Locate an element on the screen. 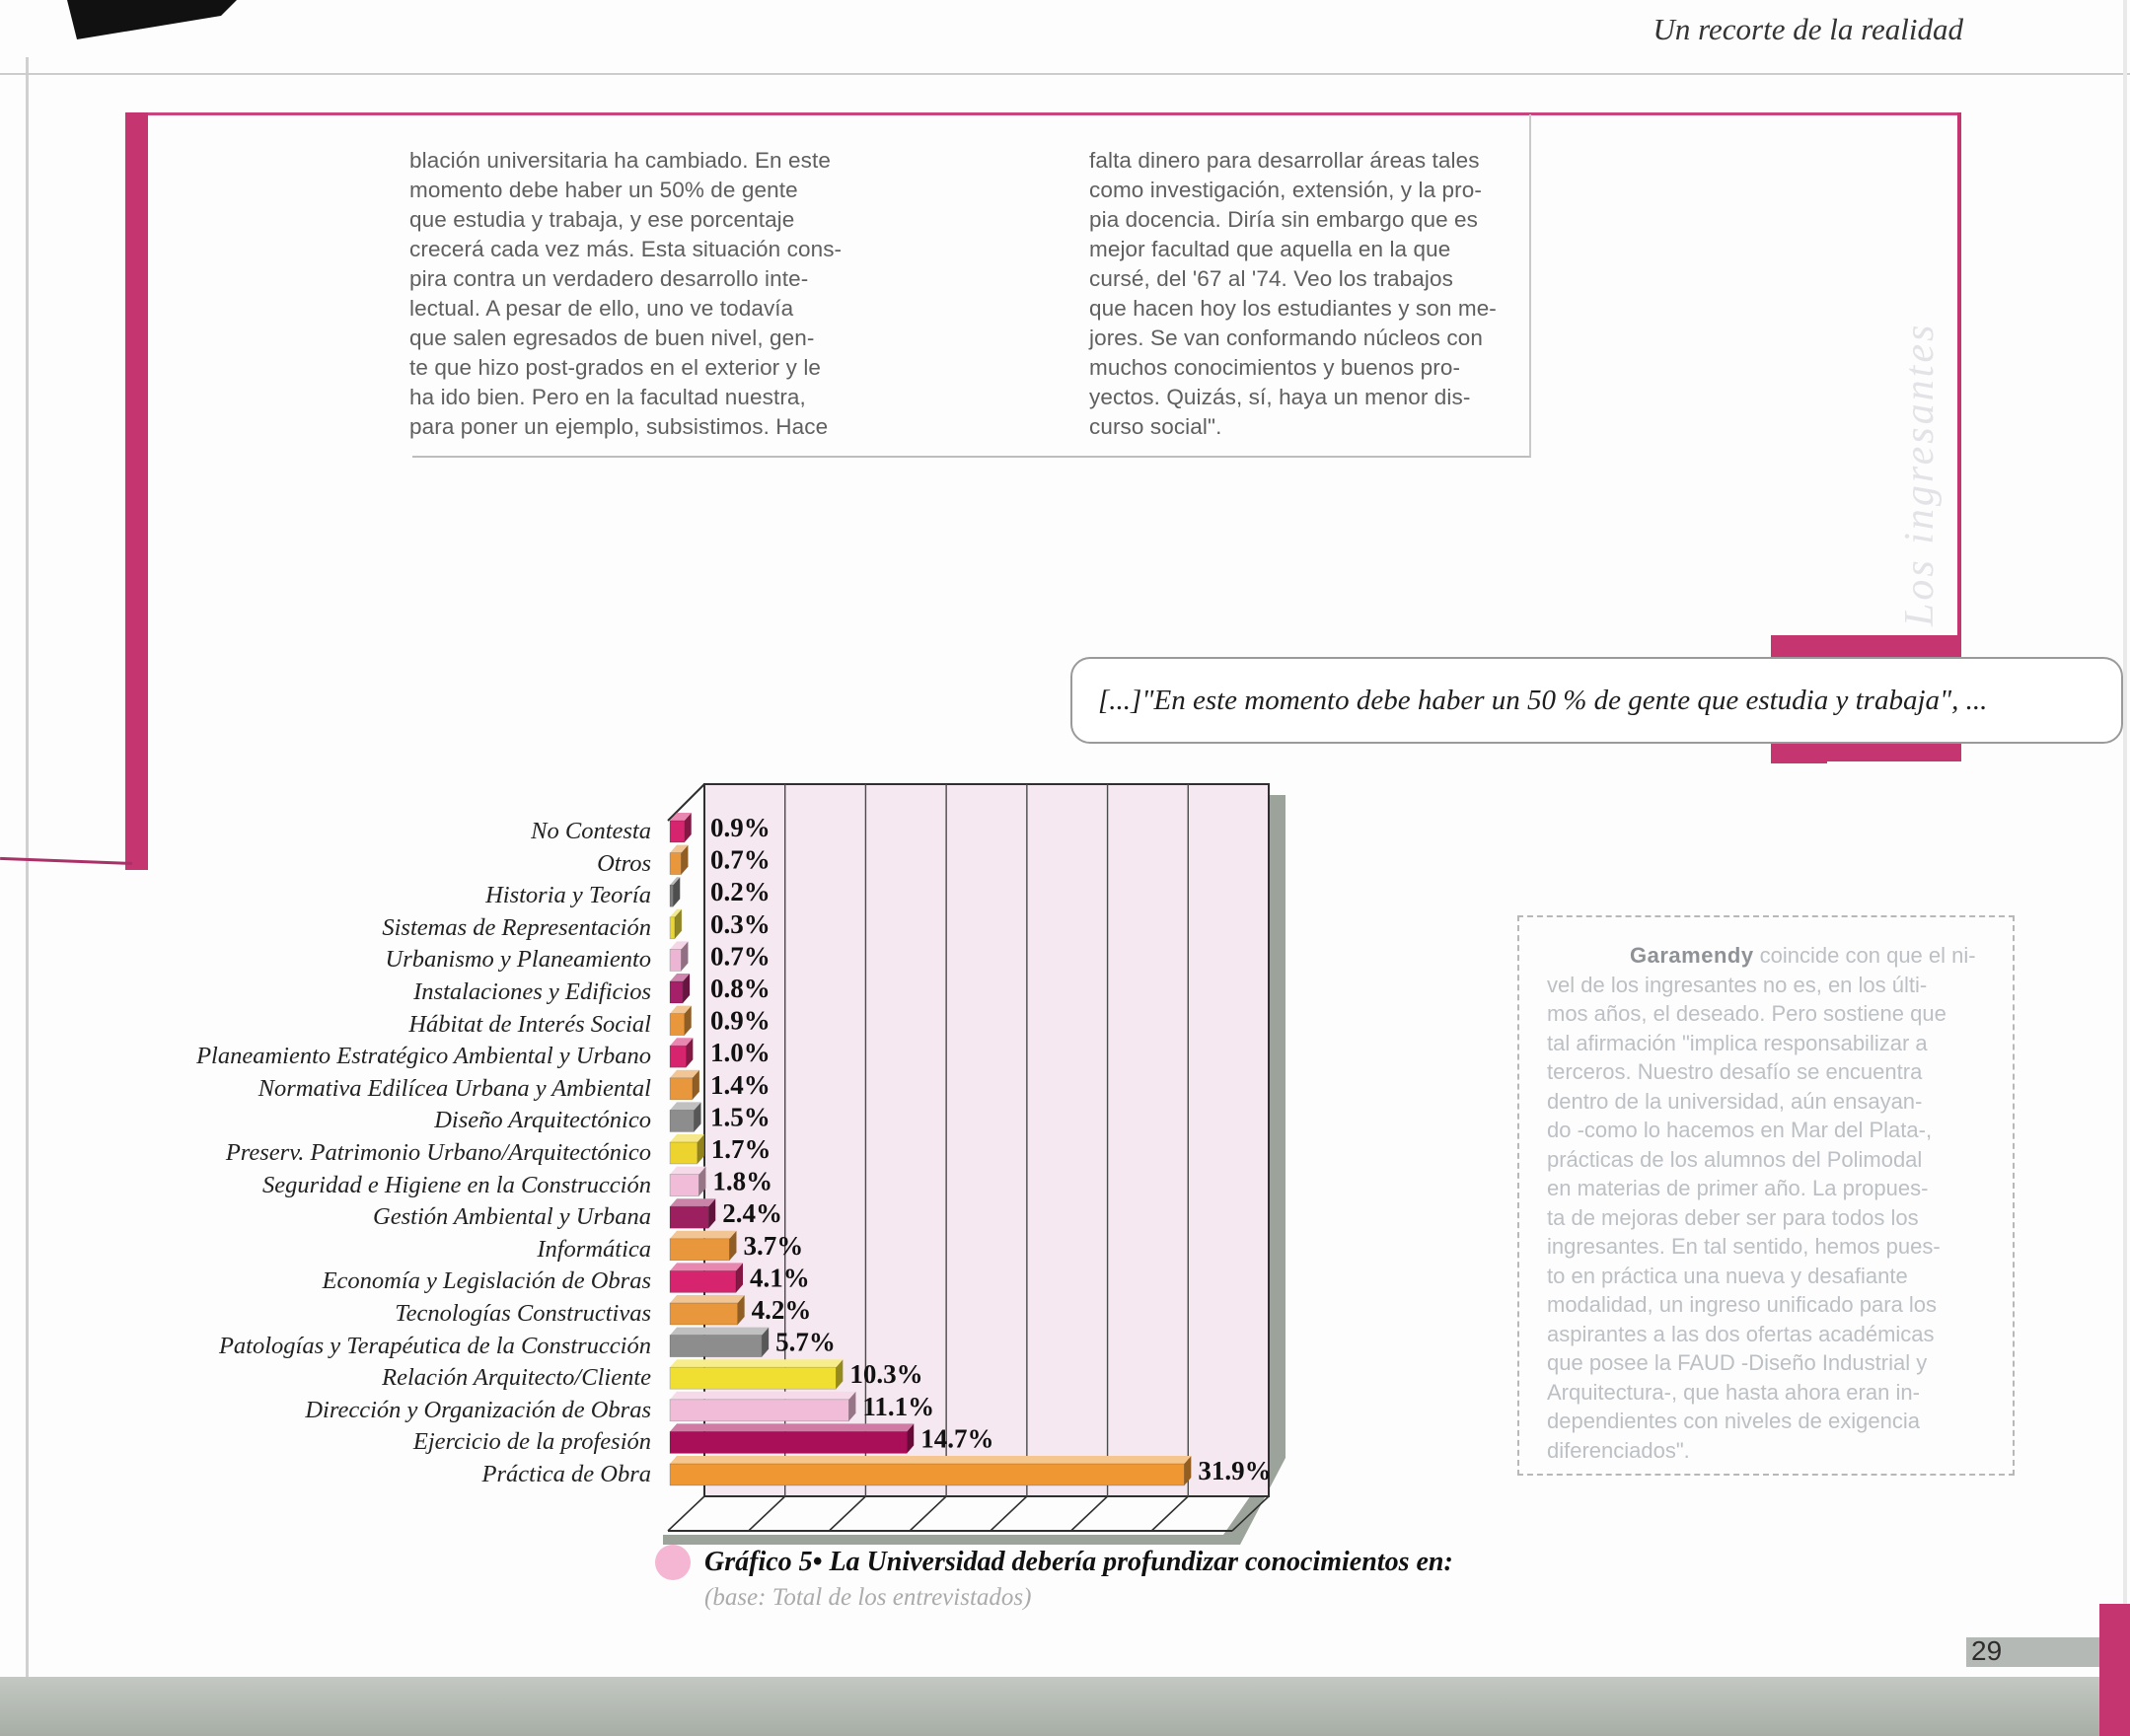 The width and height of the screenshot is (2130, 1736). chart-category-label: Normativa Edilícea Urbana y Ambiental is located at coordinates (454, 1088).